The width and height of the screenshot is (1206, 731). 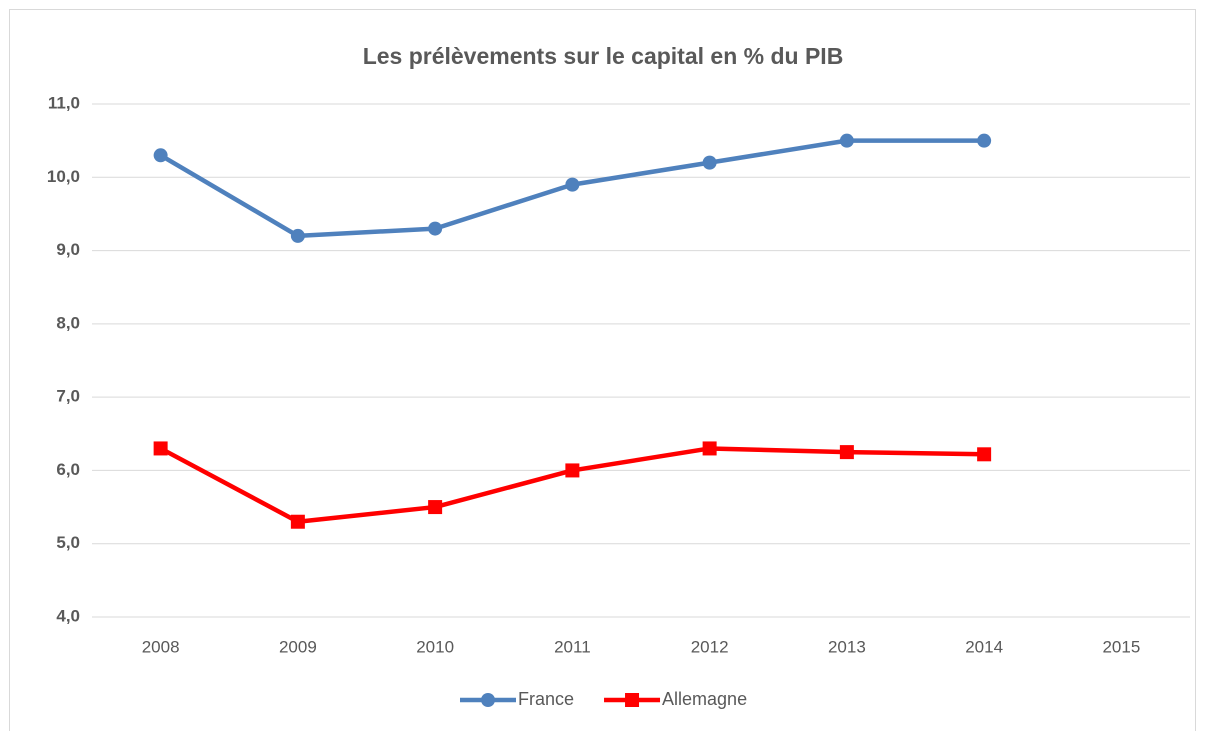 I want to click on x-tick-label: 2008, so click(x=161, y=646).